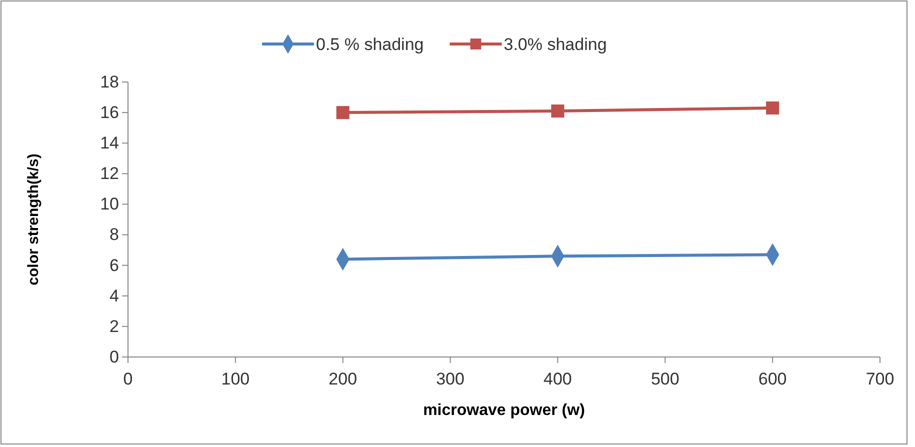 The height and width of the screenshot is (447, 915). What do you see at coordinates (555, 44) in the screenshot?
I see `legend-label: 3.0% shading` at bounding box center [555, 44].